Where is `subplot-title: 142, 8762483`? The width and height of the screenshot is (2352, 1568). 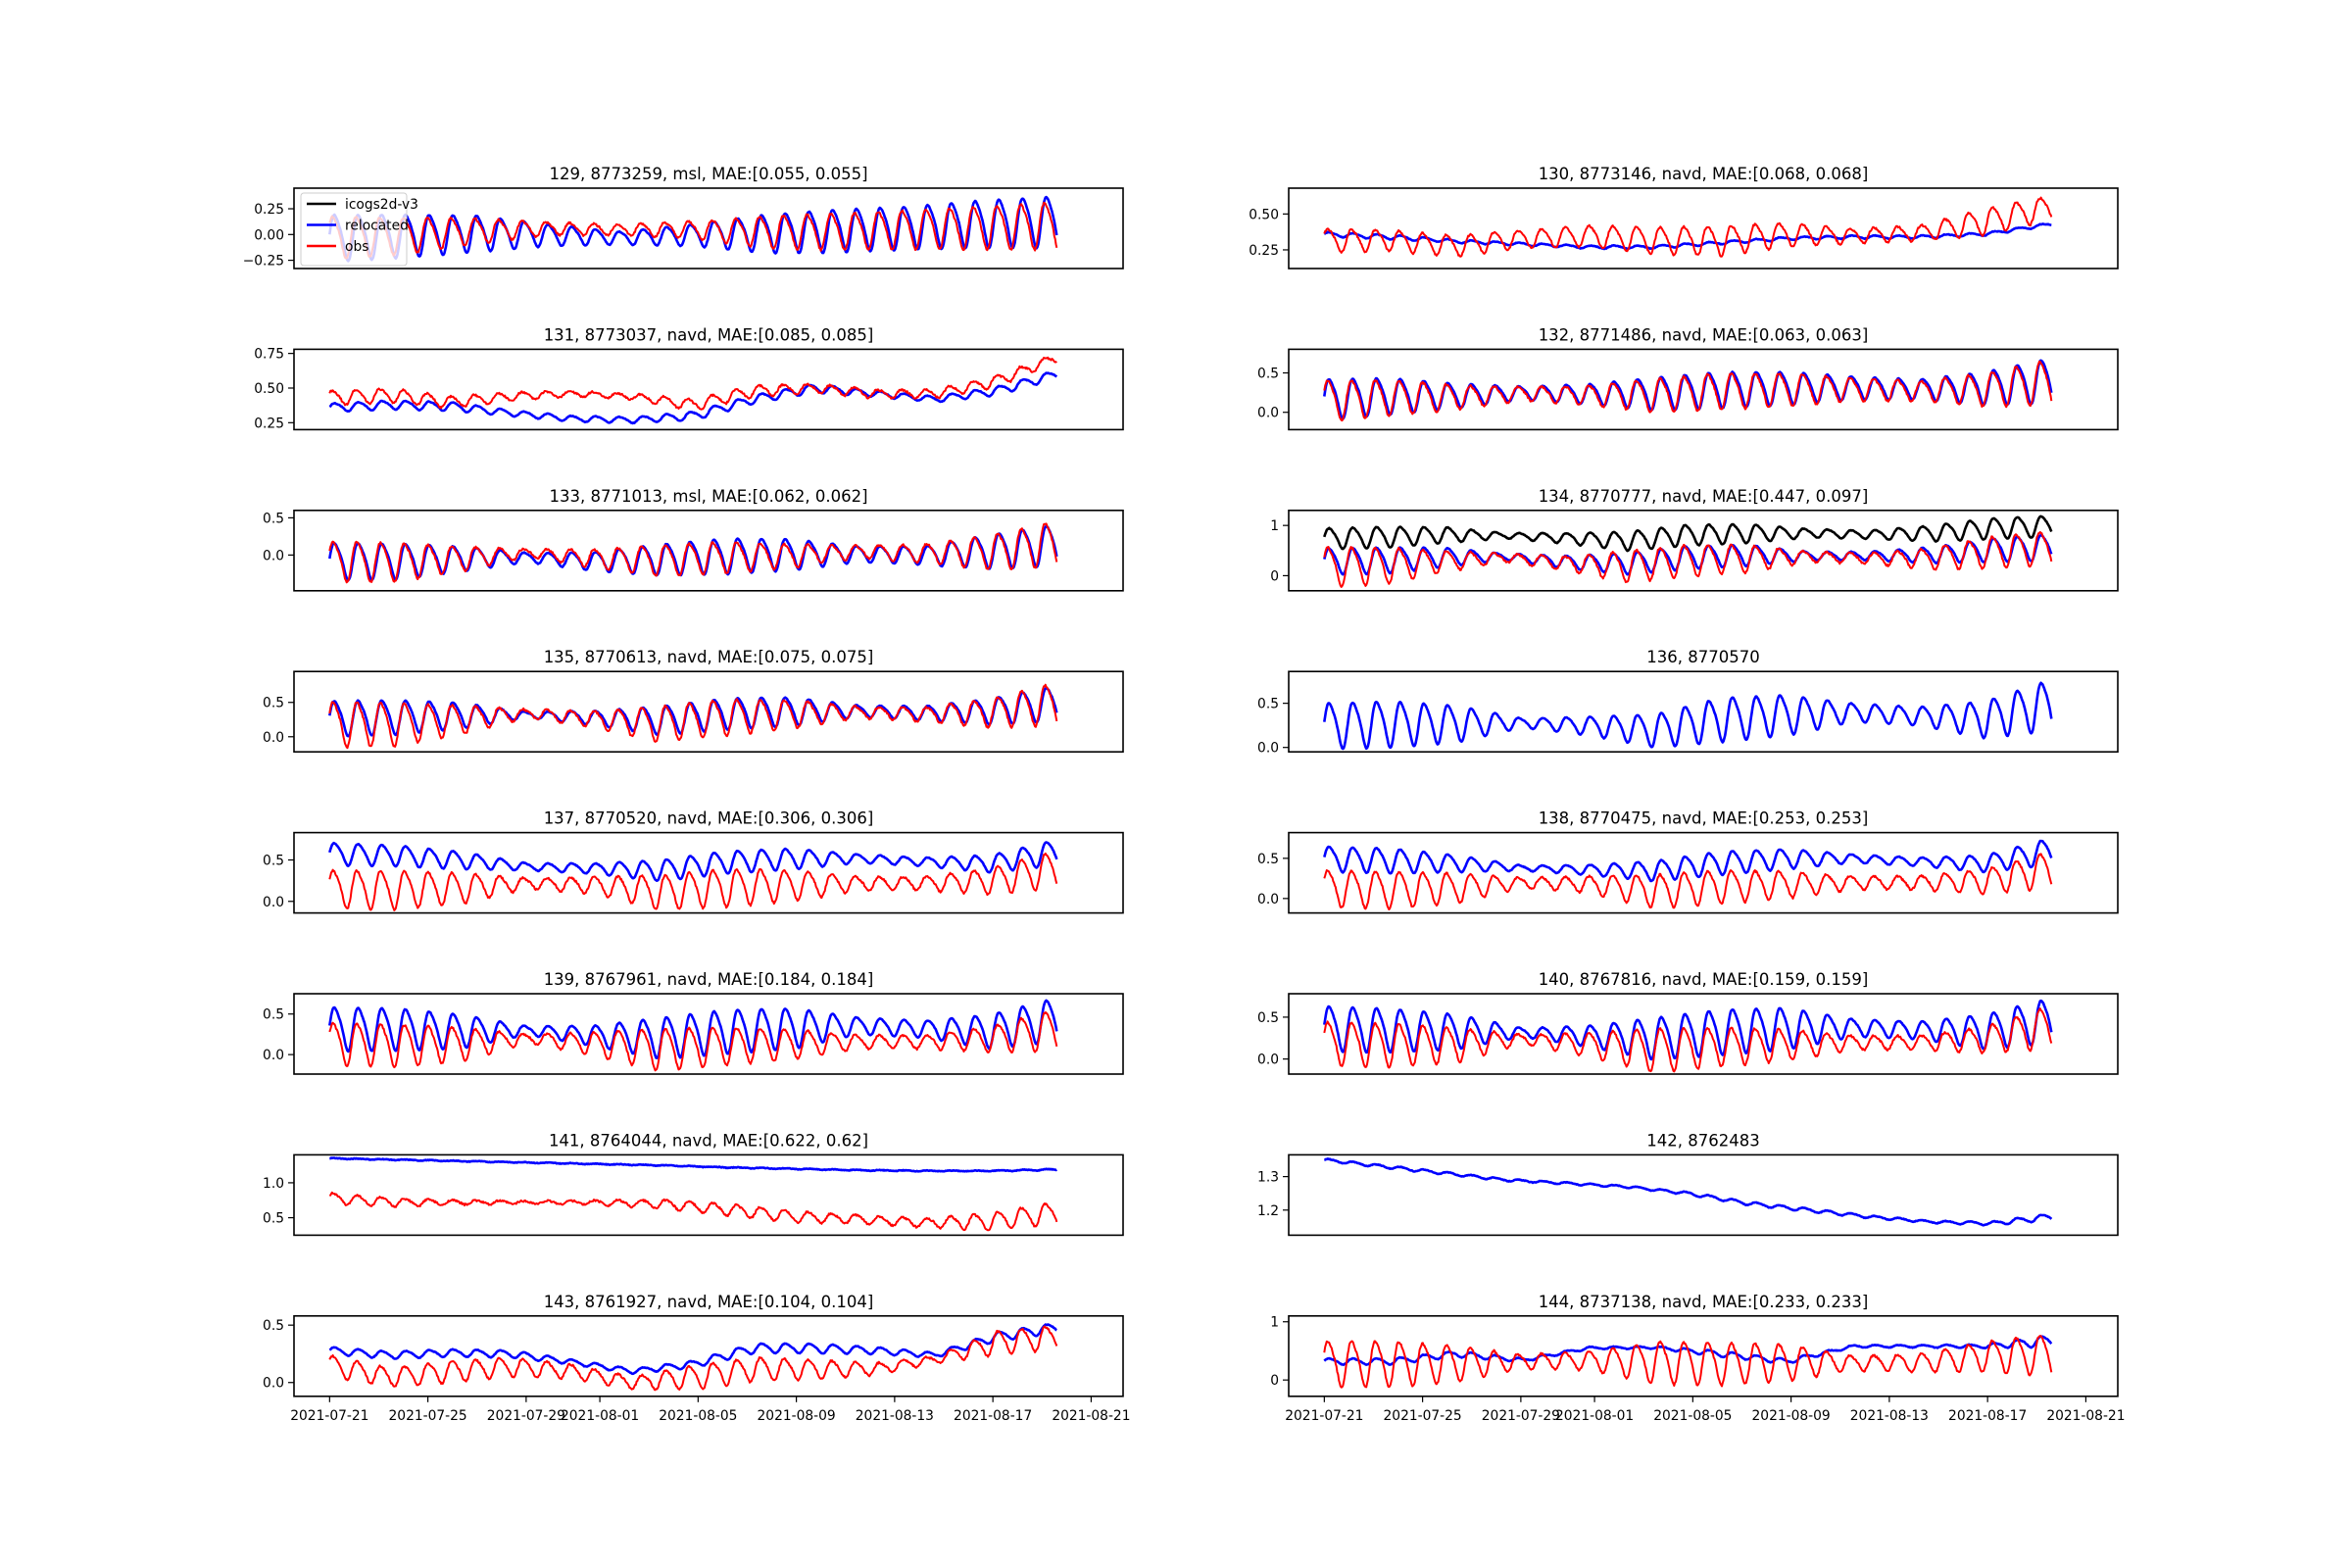
subplot-title: 142, 8762483 is located at coordinates (1702, 1140).